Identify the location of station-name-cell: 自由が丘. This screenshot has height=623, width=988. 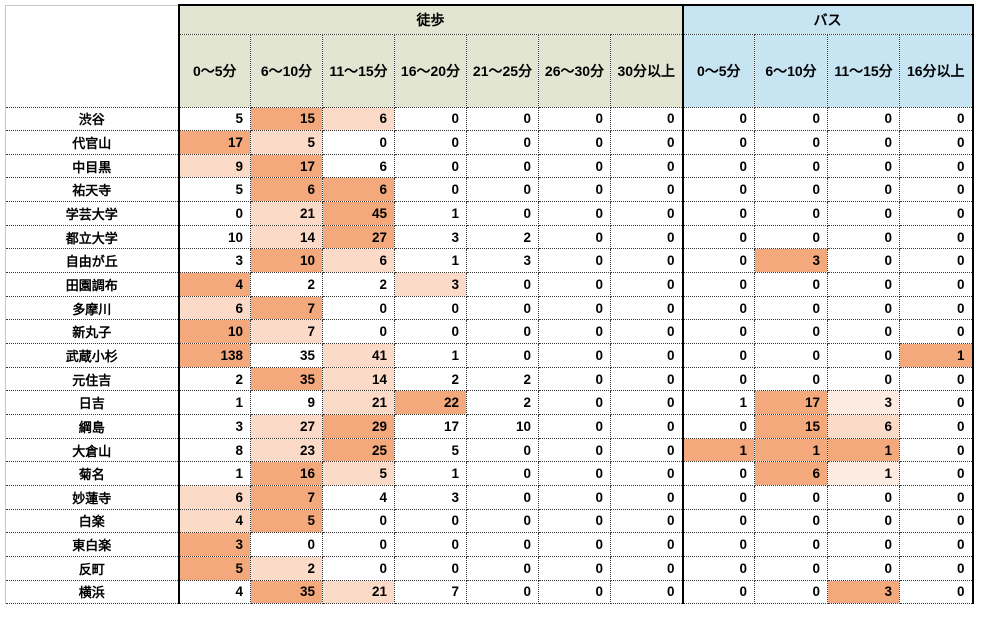
(92, 261).